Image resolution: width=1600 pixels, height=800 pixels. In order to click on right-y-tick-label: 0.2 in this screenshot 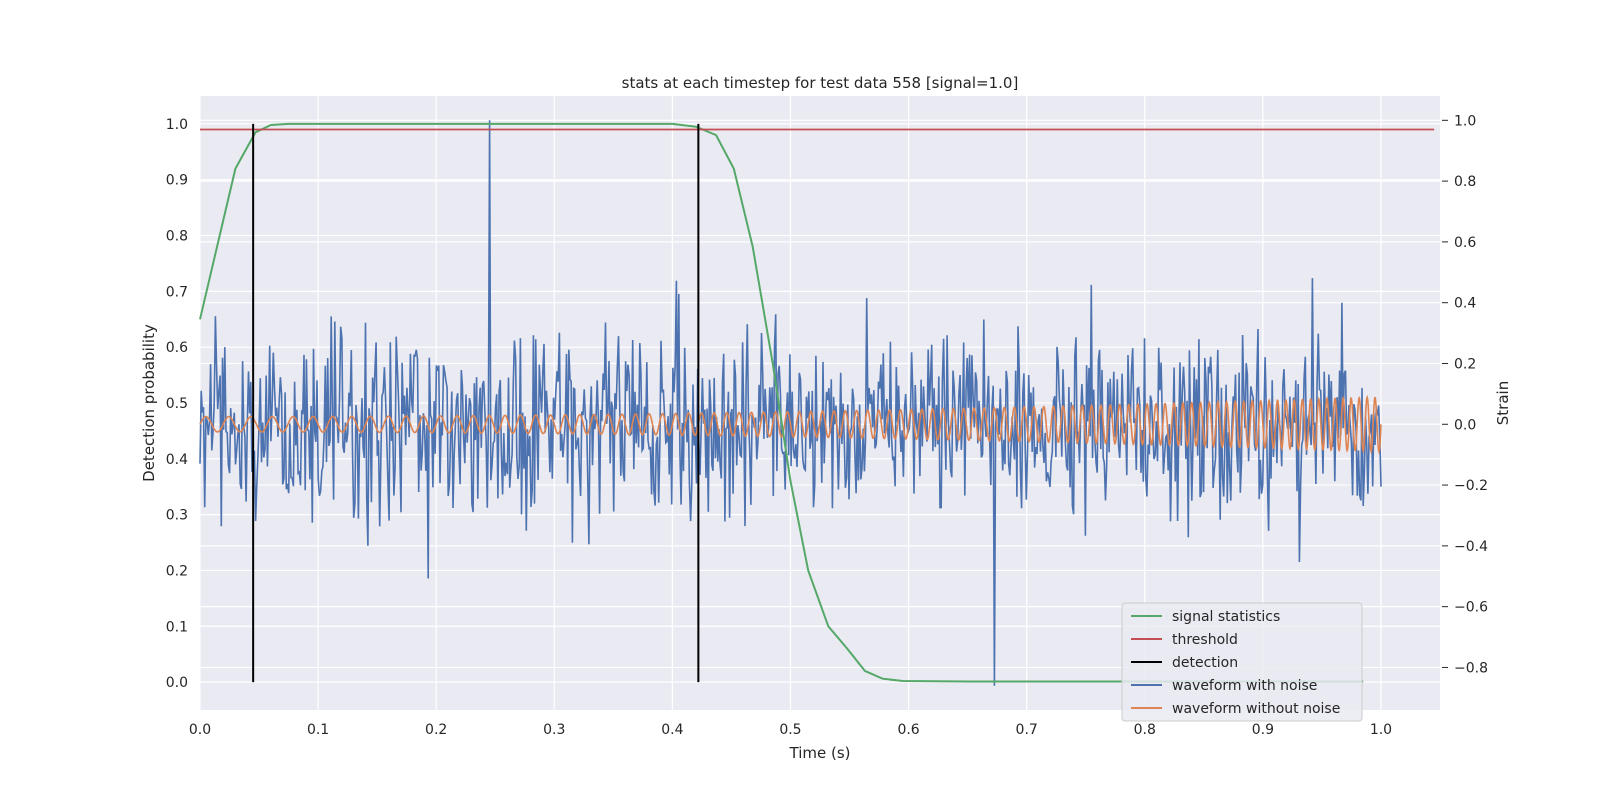, I will do `click(1465, 364)`.